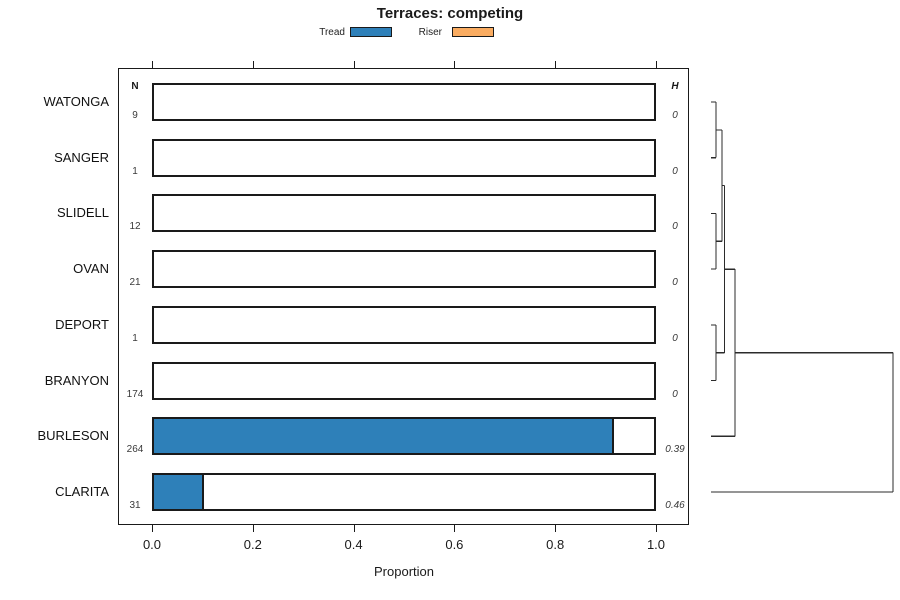 This screenshot has height=600, width=900. I want to click on h-value-burleson: 0.39, so click(675, 450).